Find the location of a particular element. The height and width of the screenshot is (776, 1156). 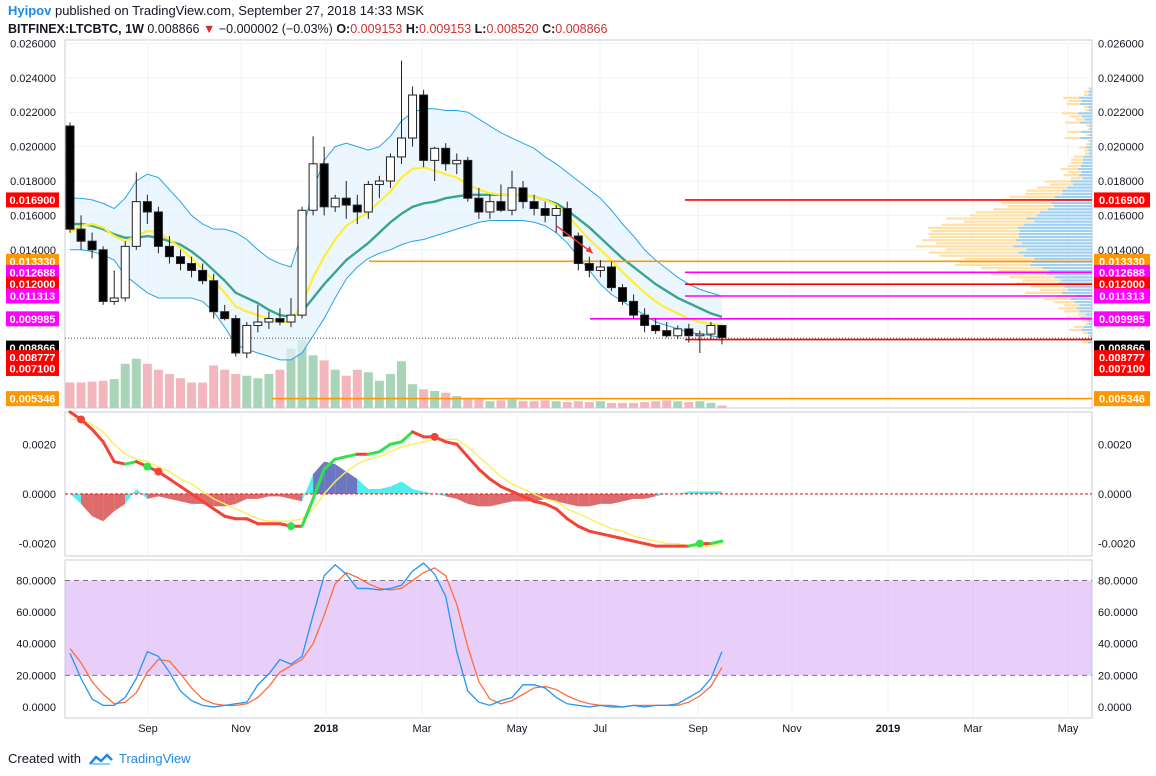

price-tag-label-left: 0.005346 is located at coordinates (33, 400).